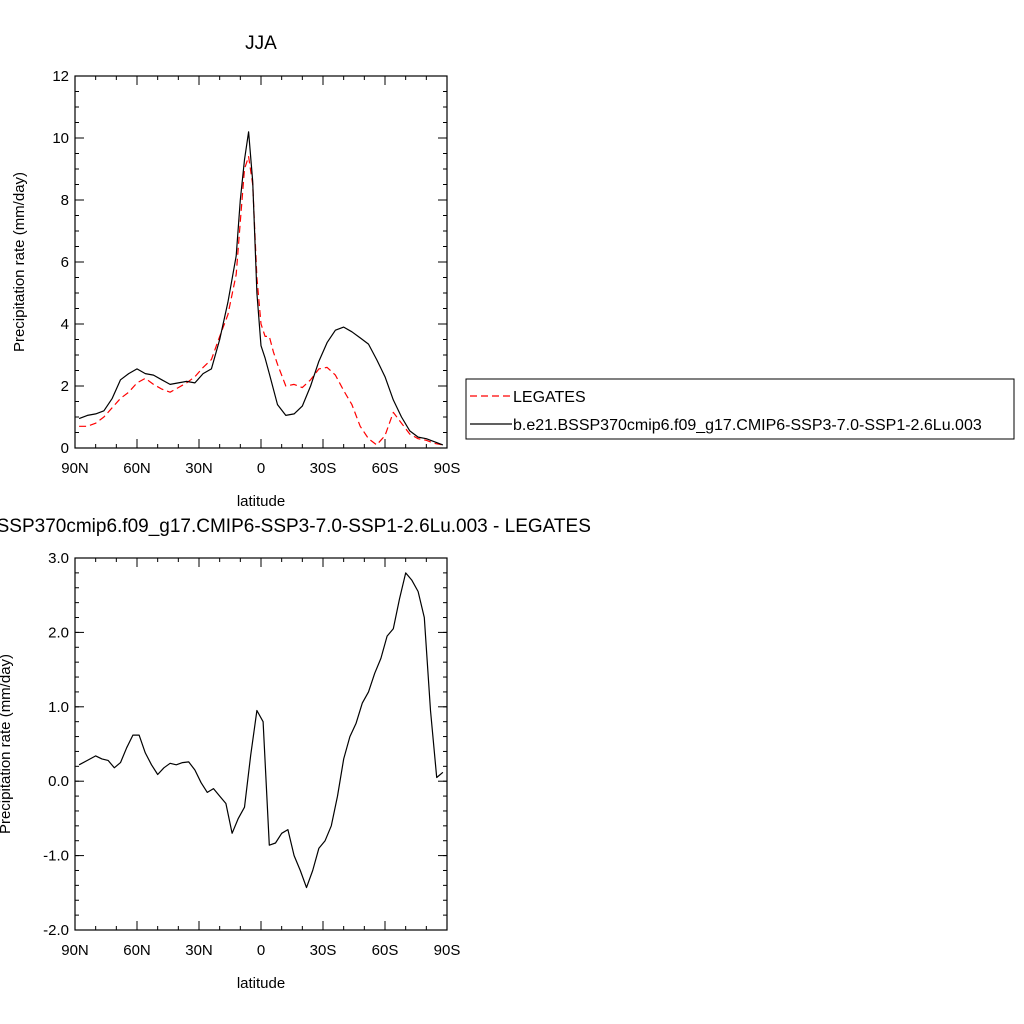 The height and width of the screenshot is (1024, 1024). What do you see at coordinates (7, 744) in the screenshot?
I see `bottom-y-axis-label: Precipitation rate (mm/day)` at bounding box center [7, 744].